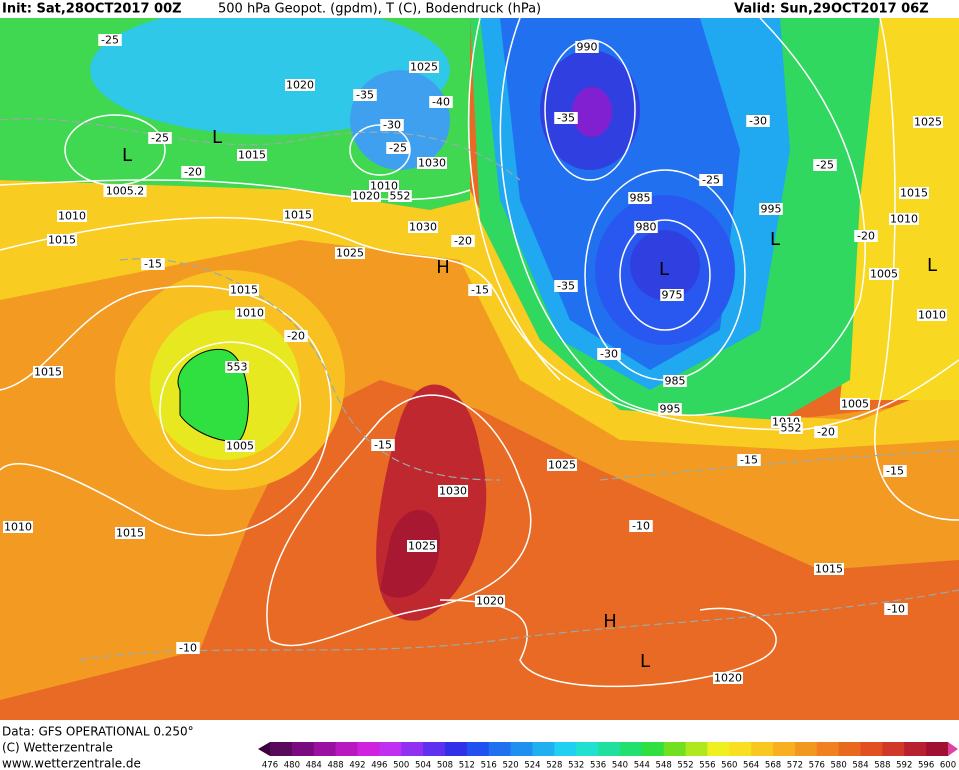  I want to click on colorbar-tick-label: 512, so click(467, 765).